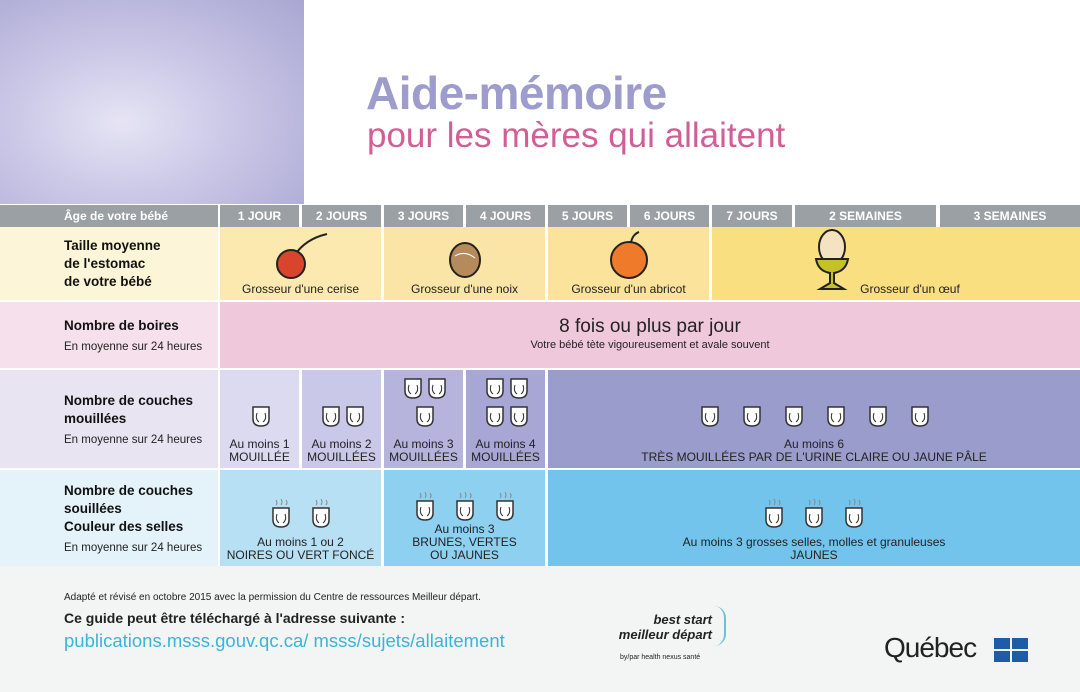 Image resolution: width=1080 pixels, height=692 pixels. Describe the element at coordinates (505, 216) in the screenshot. I see `header-column: 4 JOURS` at that location.